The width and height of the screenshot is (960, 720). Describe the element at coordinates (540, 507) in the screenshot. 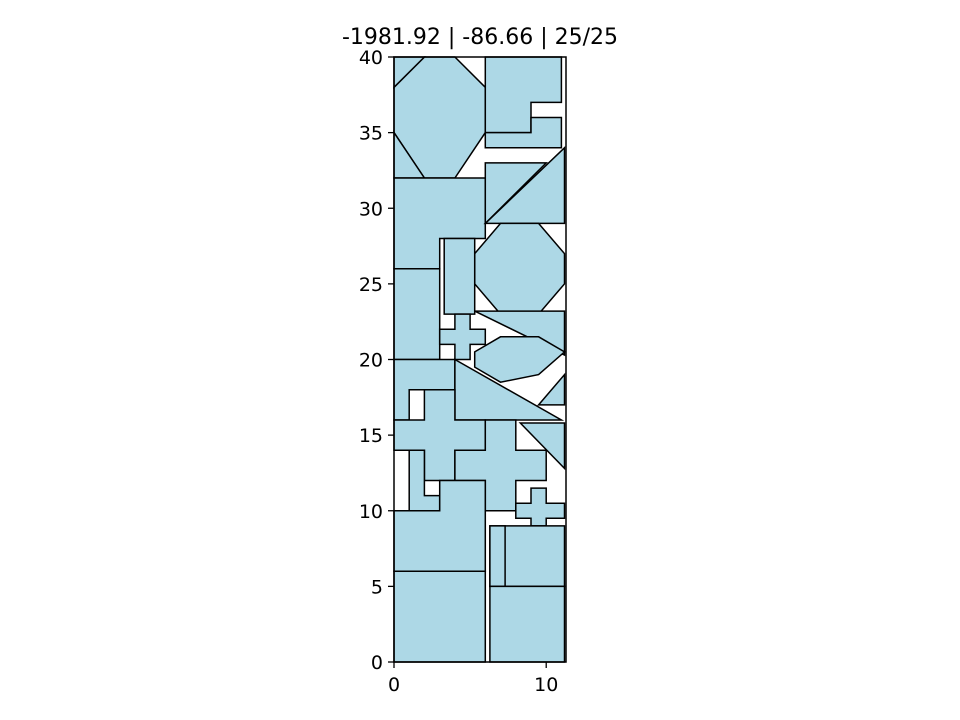

I see `piece-small-cross-right` at that location.